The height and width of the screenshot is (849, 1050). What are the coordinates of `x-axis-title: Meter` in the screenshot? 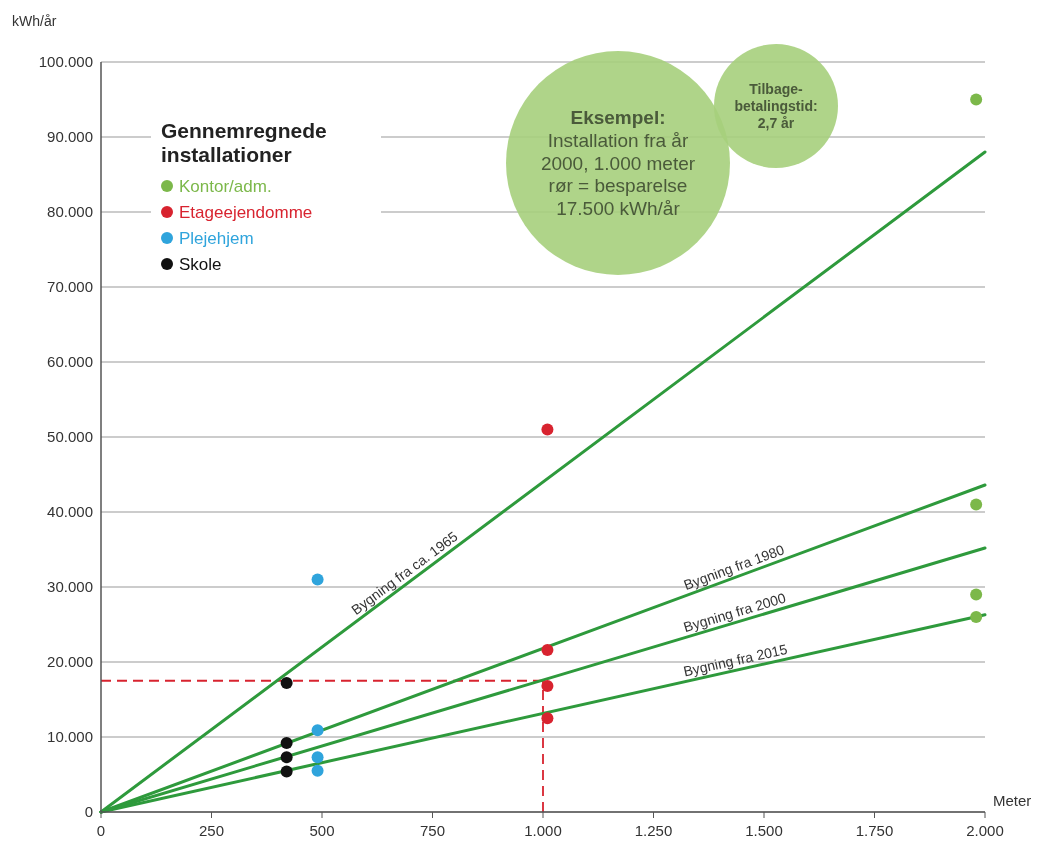 It's located at (1012, 800).